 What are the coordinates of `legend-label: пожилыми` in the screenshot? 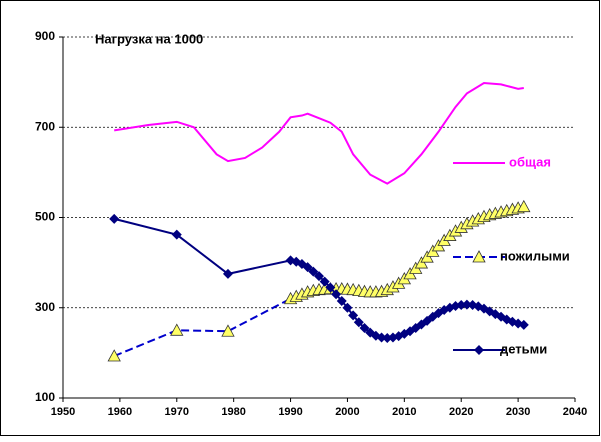 It's located at (535, 255).